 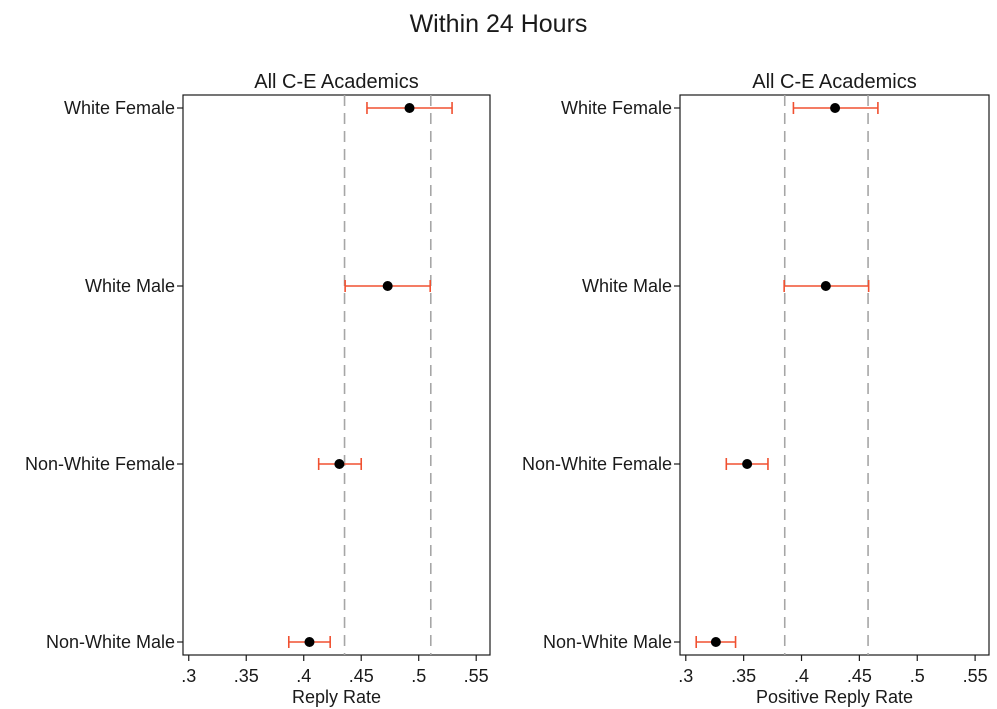 I want to click on x-axis-label: Reply Rate, so click(x=336, y=697).